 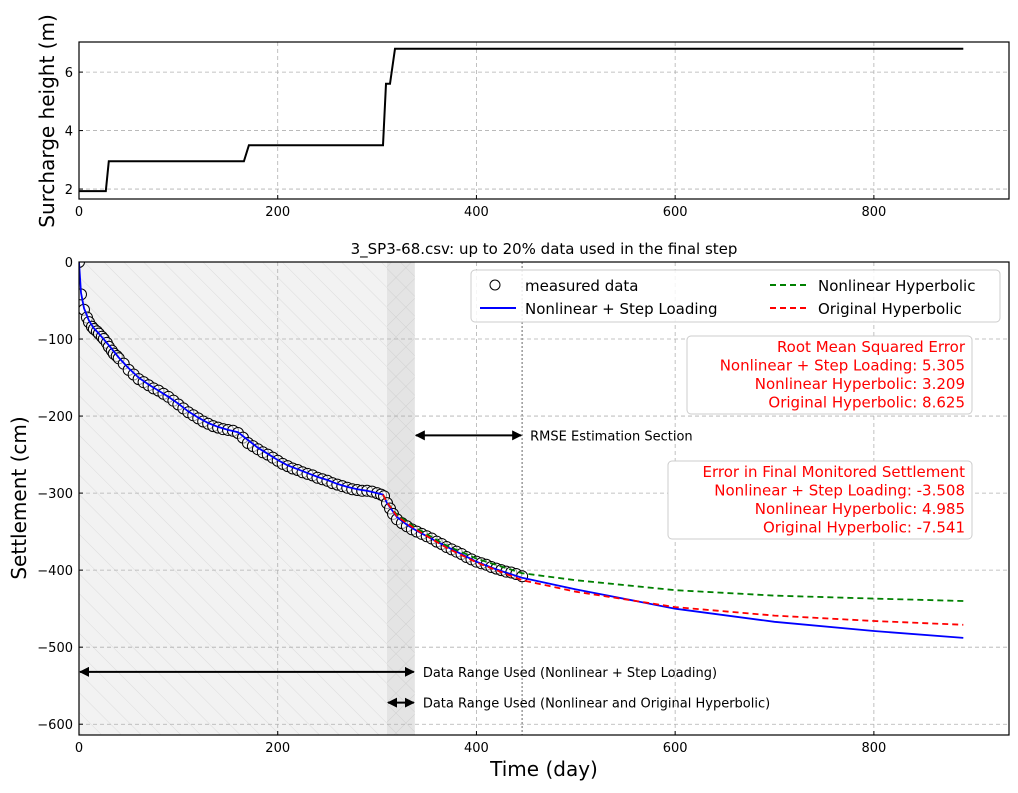 I want to click on info-text: Original Hyperbolic: 8.625, so click(x=866, y=403).